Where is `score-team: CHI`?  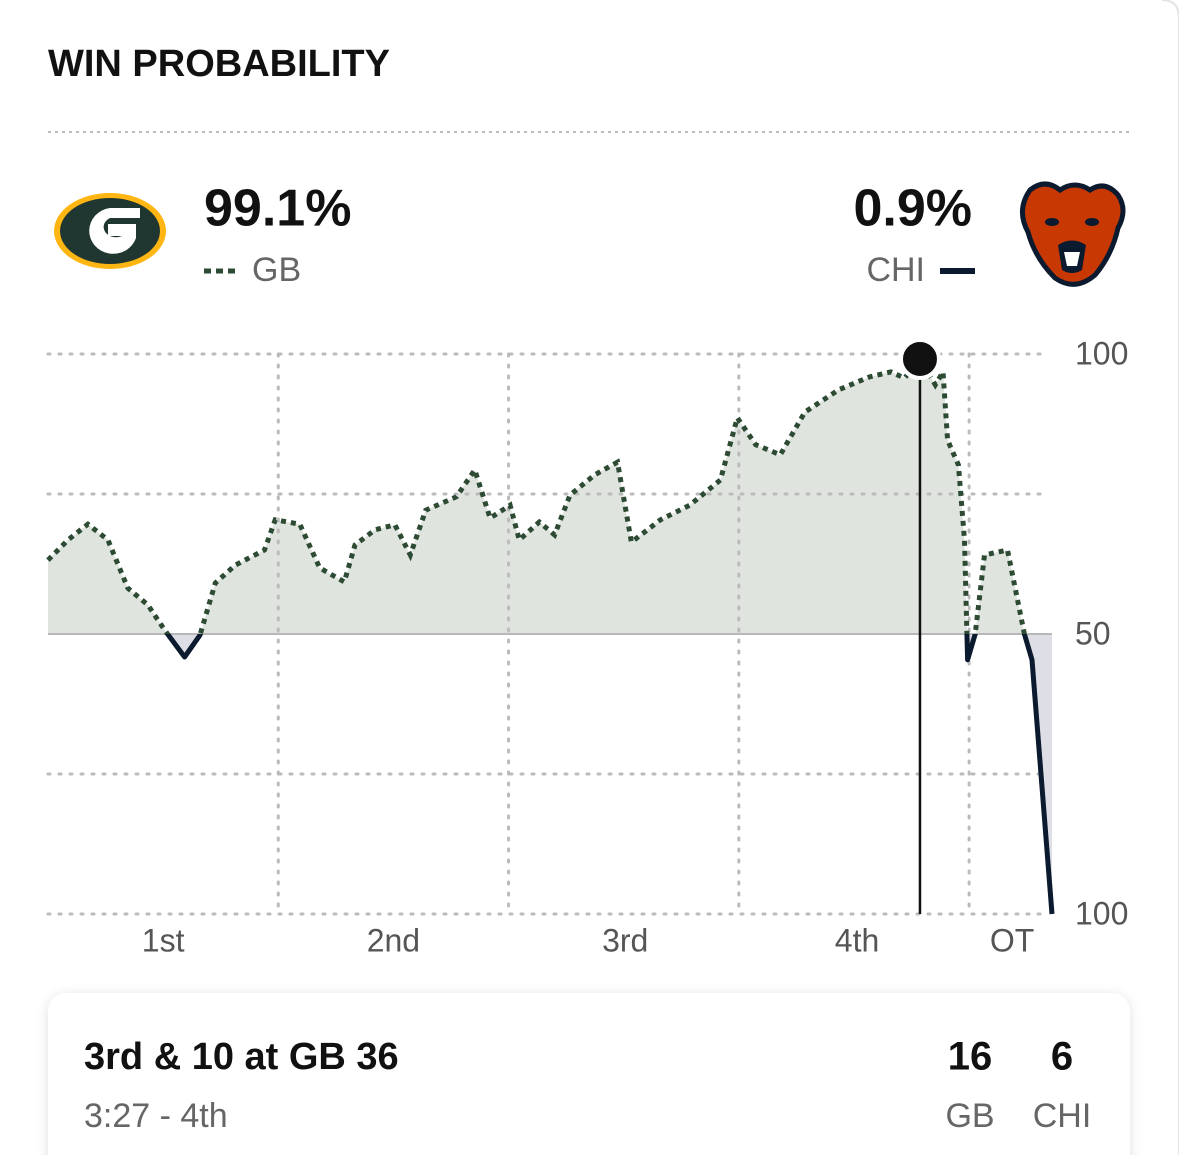 score-team: CHI is located at coordinates (1062, 1116).